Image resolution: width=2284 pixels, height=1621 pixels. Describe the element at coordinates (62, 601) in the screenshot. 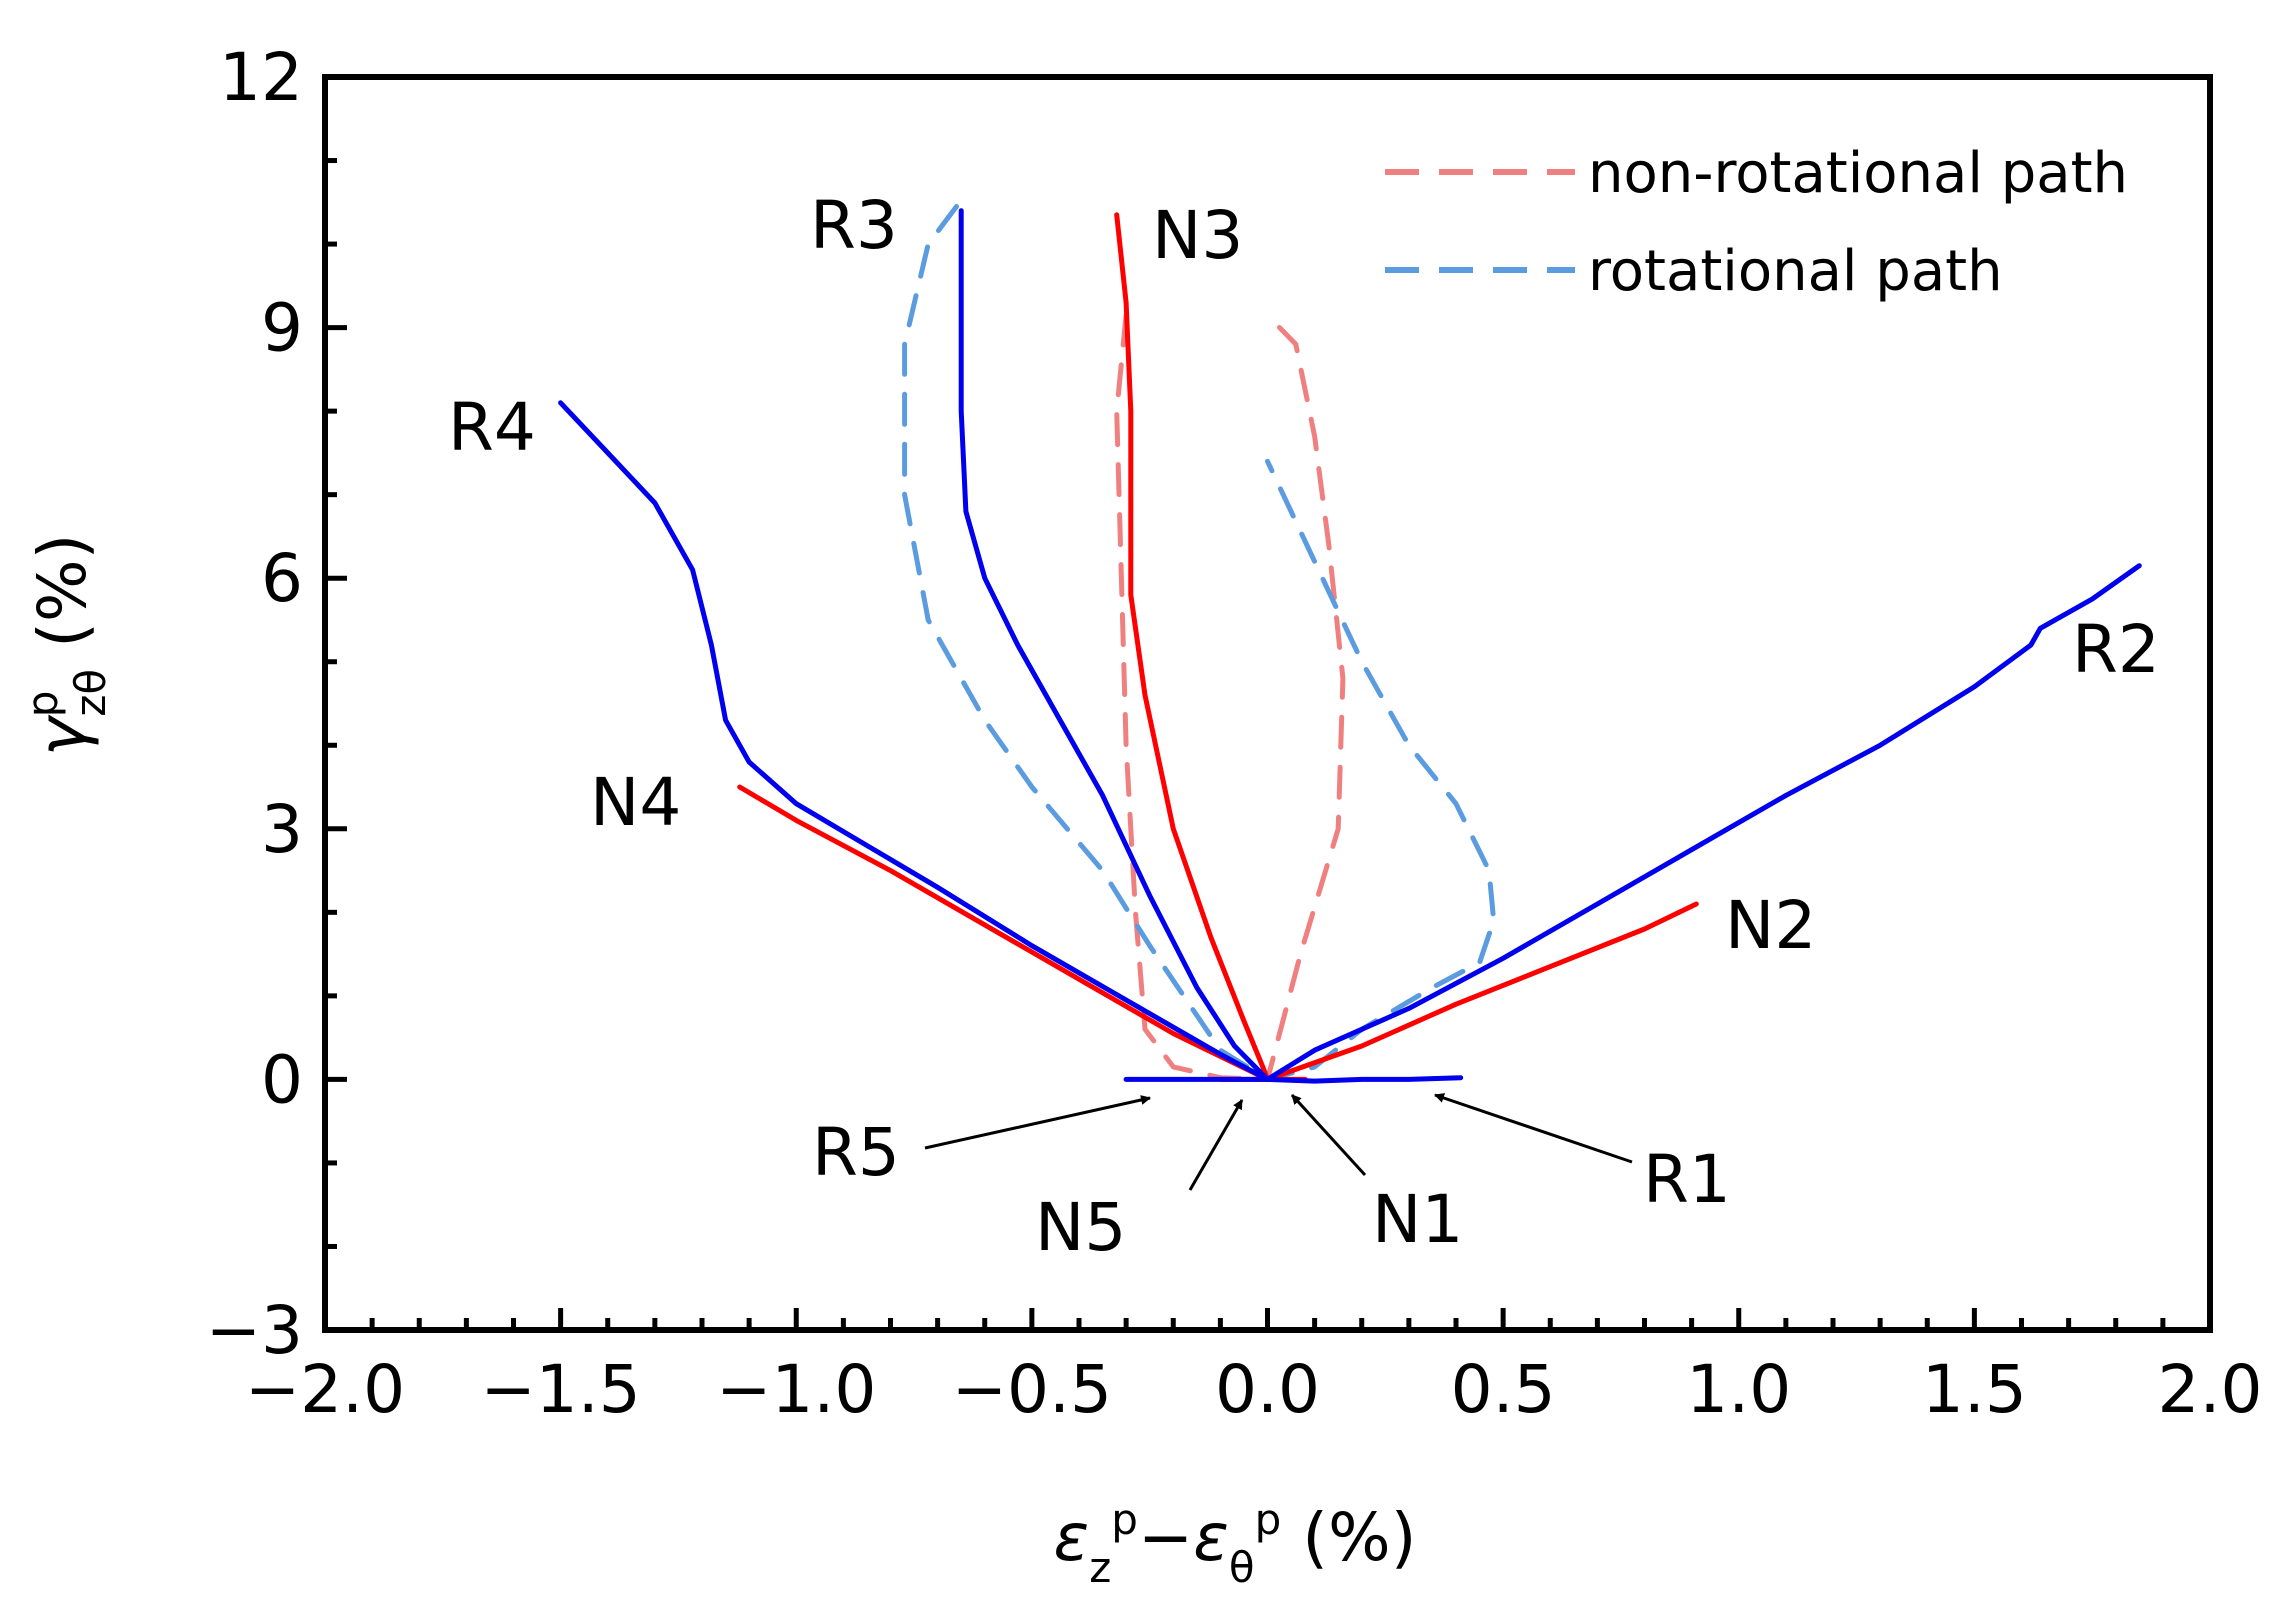

I see `y-axis-title-unit: (%)` at that location.